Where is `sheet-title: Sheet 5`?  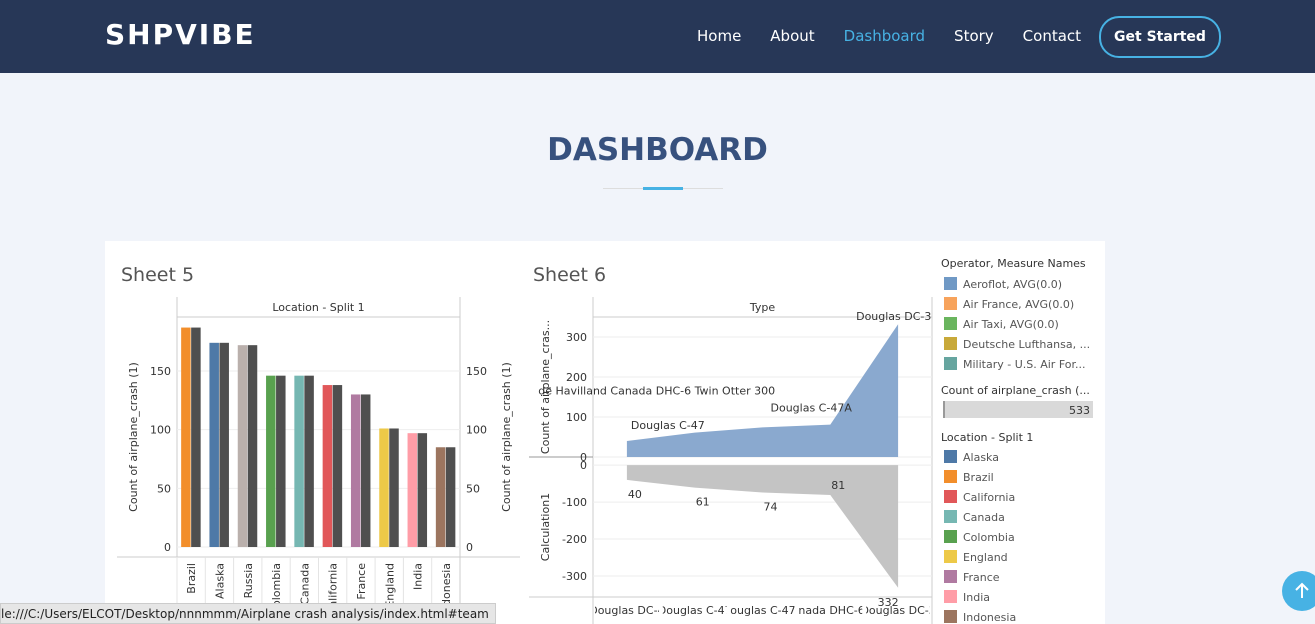 sheet-title: Sheet 5 is located at coordinates (157, 275).